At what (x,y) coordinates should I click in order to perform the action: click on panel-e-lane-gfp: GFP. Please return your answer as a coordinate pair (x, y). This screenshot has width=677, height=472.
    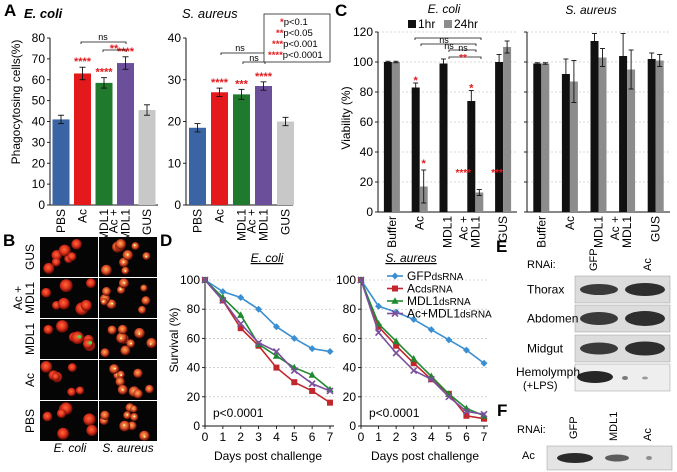
    Looking at the image, I should click on (594, 259).